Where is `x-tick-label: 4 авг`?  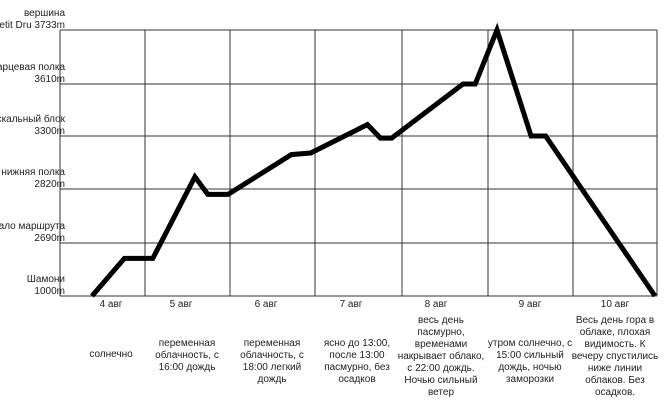
x-tick-label: 4 авг is located at coordinates (111, 304).